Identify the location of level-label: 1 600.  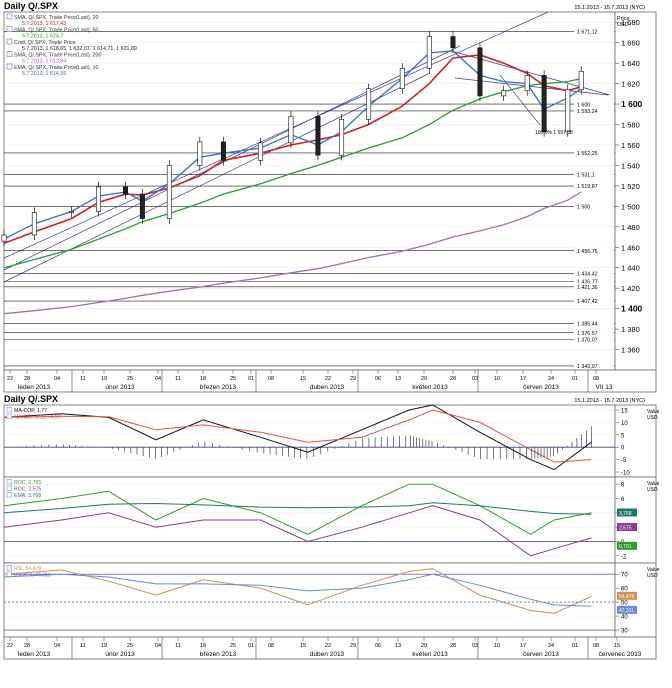
(583, 105).